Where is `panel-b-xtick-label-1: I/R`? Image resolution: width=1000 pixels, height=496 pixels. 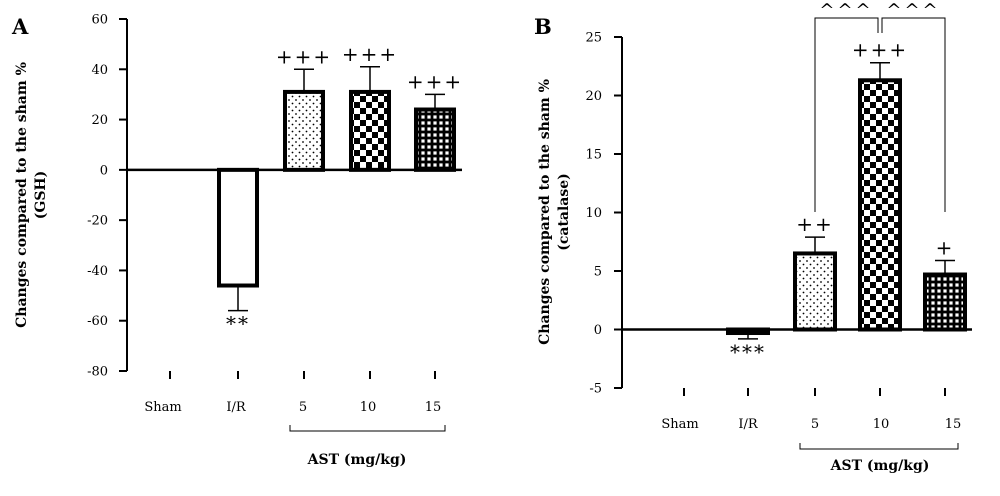
panel-b-xtick-label-1: I/R is located at coordinates (748, 424).